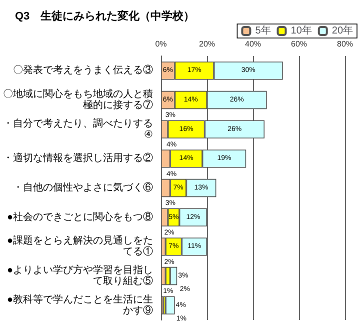  Describe the element at coordinates (263, 30) in the screenshot. I see `legend-label: 5年` at that location.